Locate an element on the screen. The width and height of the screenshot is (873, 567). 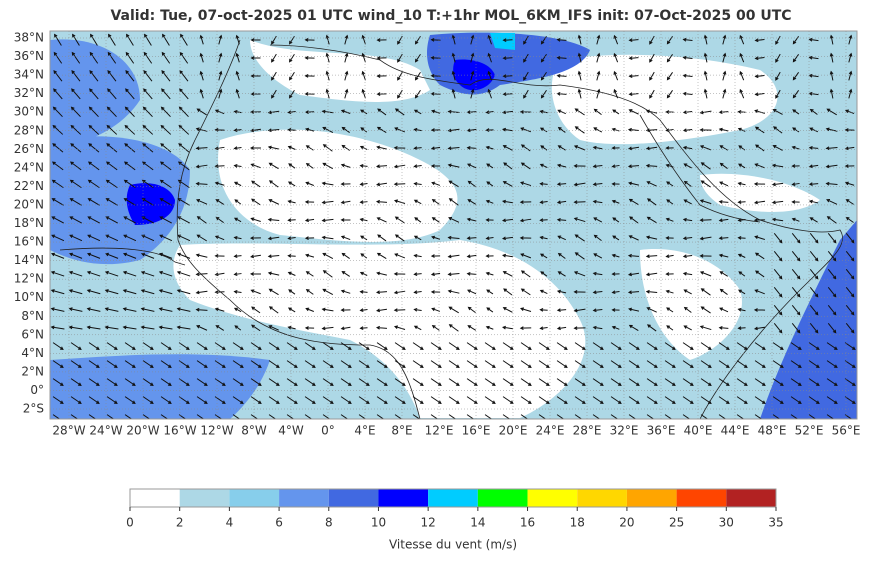
colorbar-tick-label: 4 is located at coordinates (230, 523).